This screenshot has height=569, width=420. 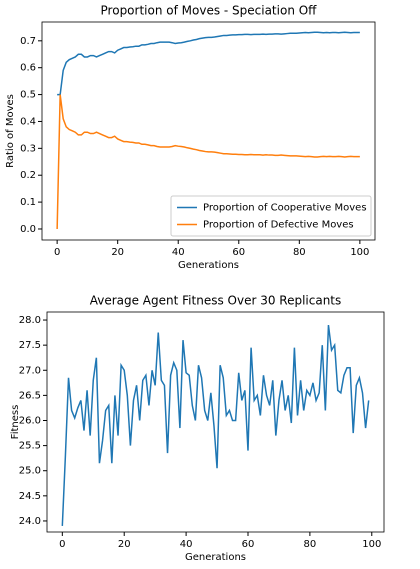 I want to click on legend-label: Proportion of Cooperative Moves, so click(x=285, y=208).